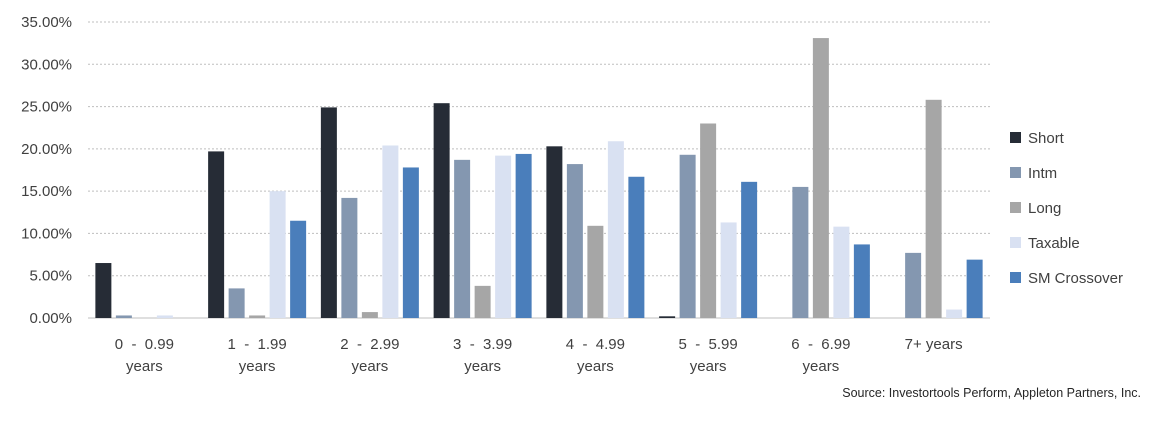 Image resolution: width=1163 pixels, height=430 pixels. Describe the element at coordinates (1042, 173) in the screenshot. I see `legend-label: Intm` at that location.